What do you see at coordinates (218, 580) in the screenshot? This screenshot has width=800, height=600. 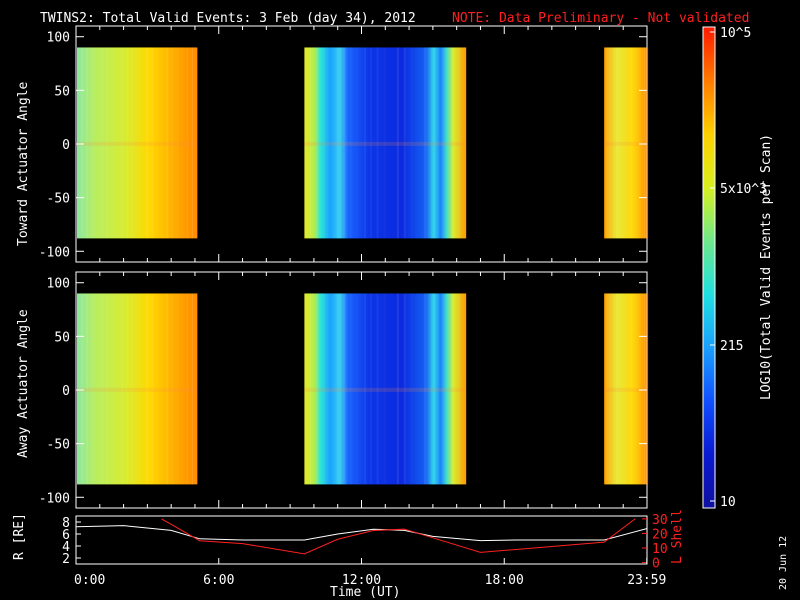 I see `time-tick-label: 6:00` at bounding box center [218, 580].